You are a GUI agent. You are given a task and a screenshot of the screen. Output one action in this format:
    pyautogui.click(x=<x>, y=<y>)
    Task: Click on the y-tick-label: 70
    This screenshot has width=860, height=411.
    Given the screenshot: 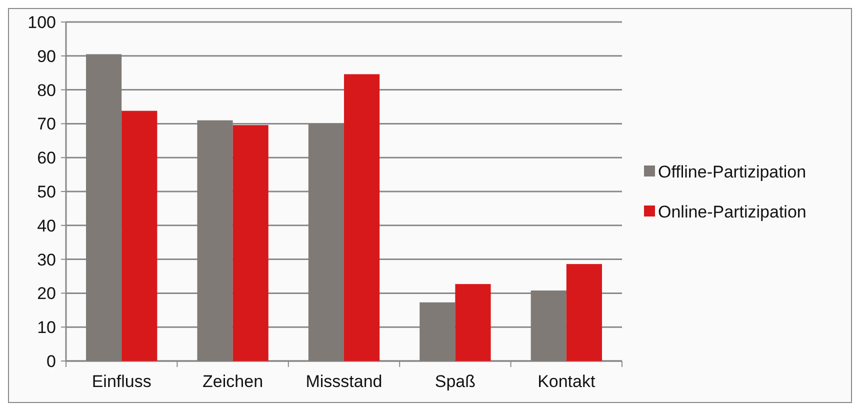 What is the action you would take?
    pyautogui.click(x=46, y=124)
    